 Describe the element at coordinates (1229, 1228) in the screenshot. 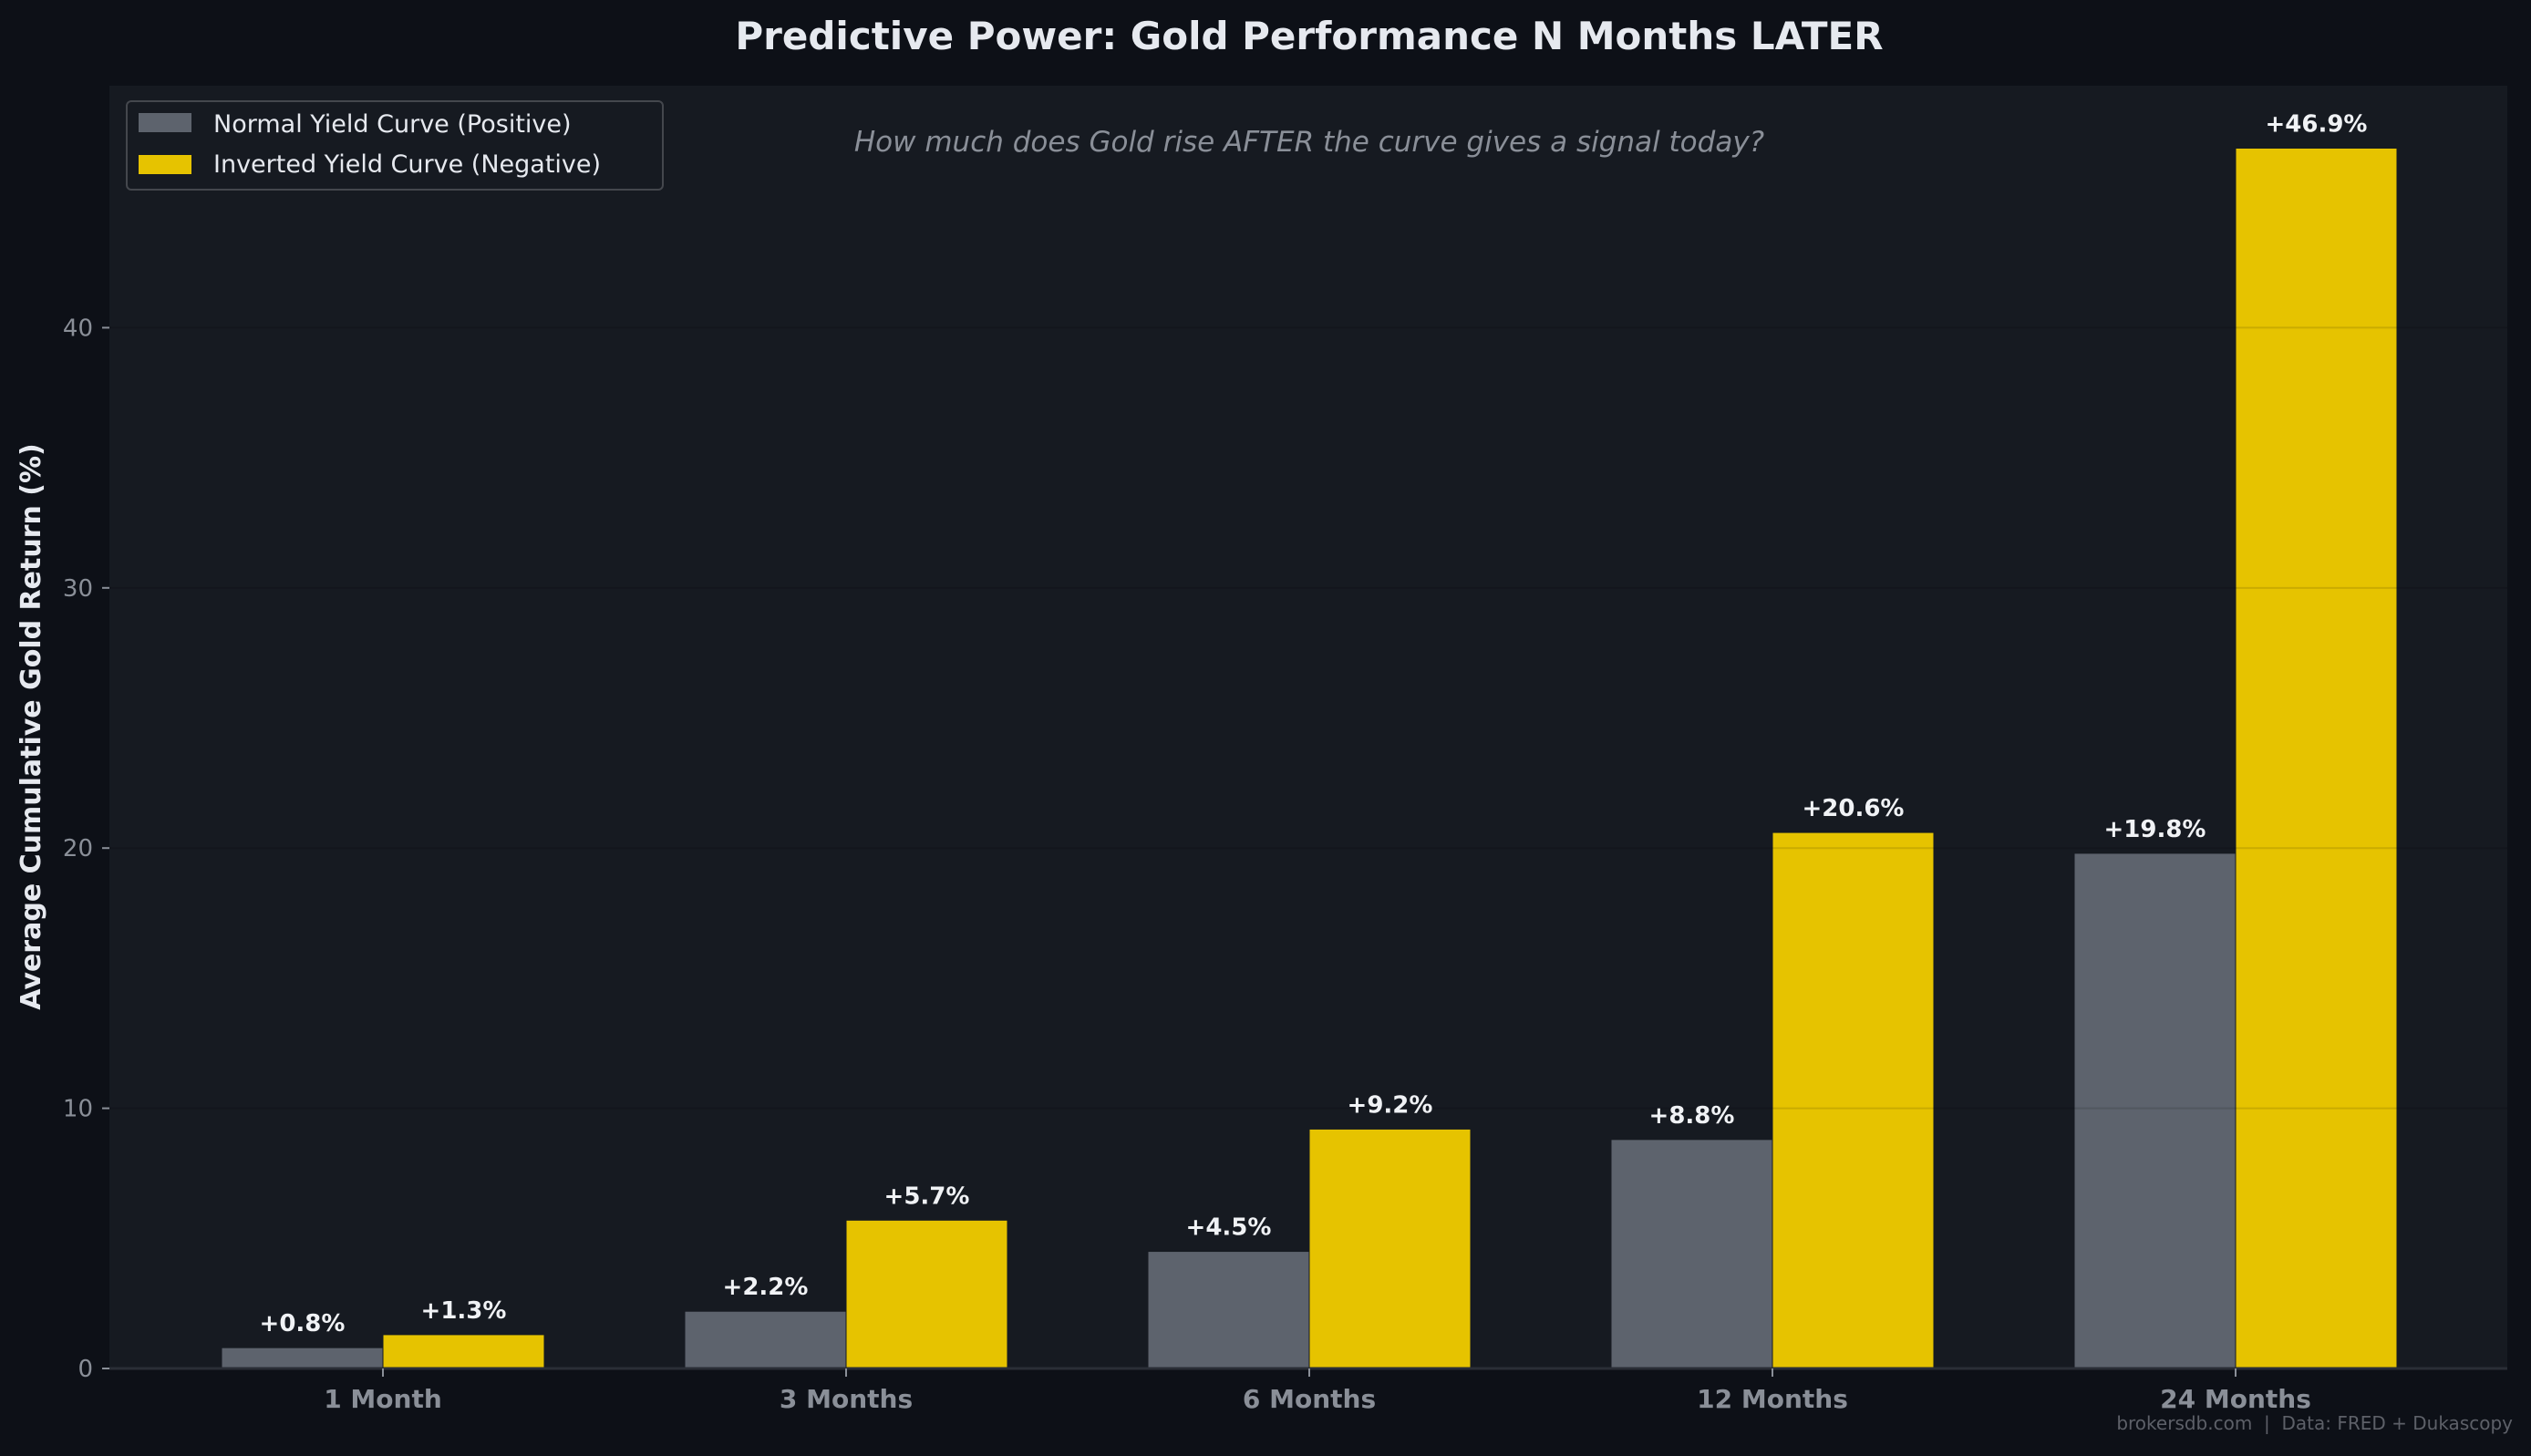

I see `data-label: +4.5%` at that location.